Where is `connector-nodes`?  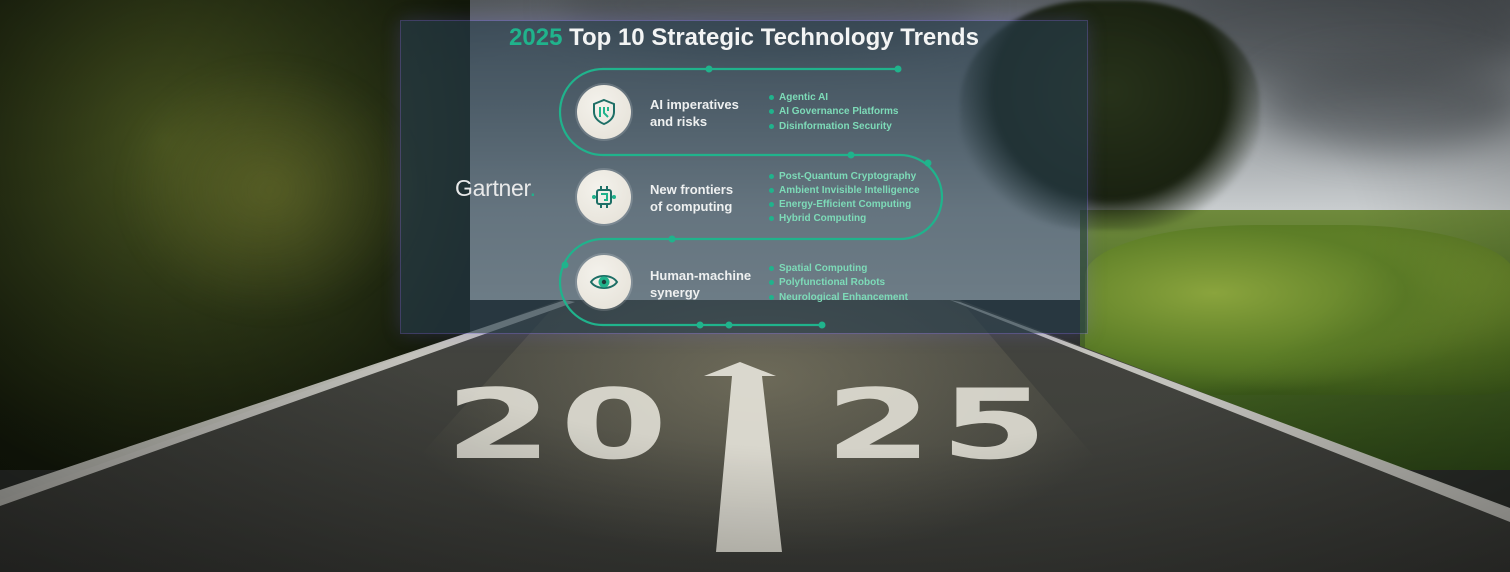
connector-nodes is located at coordinates (746, 197).